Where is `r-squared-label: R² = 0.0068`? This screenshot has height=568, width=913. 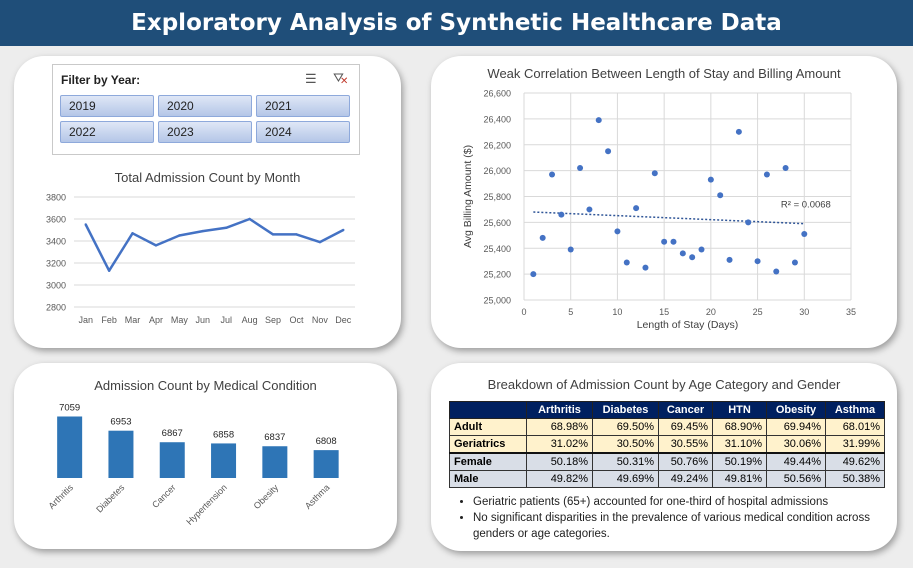
r-squared-label: R² = 0.0068 is located at coordinates (806, 204).